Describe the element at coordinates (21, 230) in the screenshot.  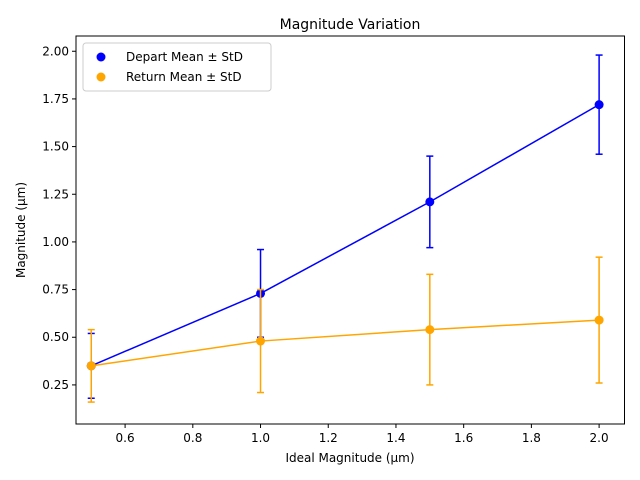
I see `y-axis-label: Magnitude (µm)` at that location.